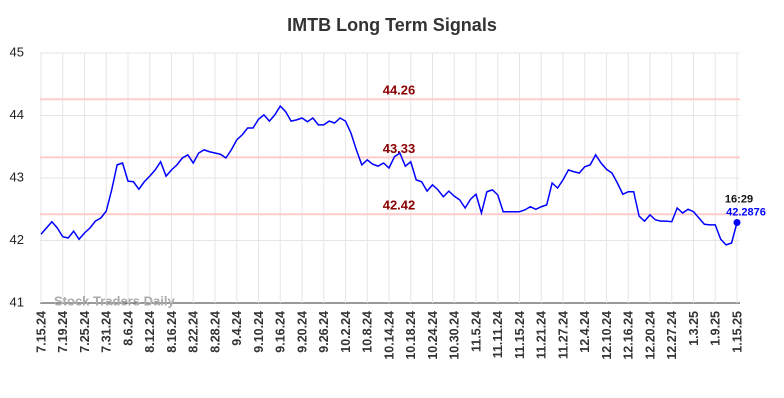  What do you see at coordinates (194, 332) in the screenshot?
I see `x-tick-label: 8.22.24` at bounding box center [194, 332].